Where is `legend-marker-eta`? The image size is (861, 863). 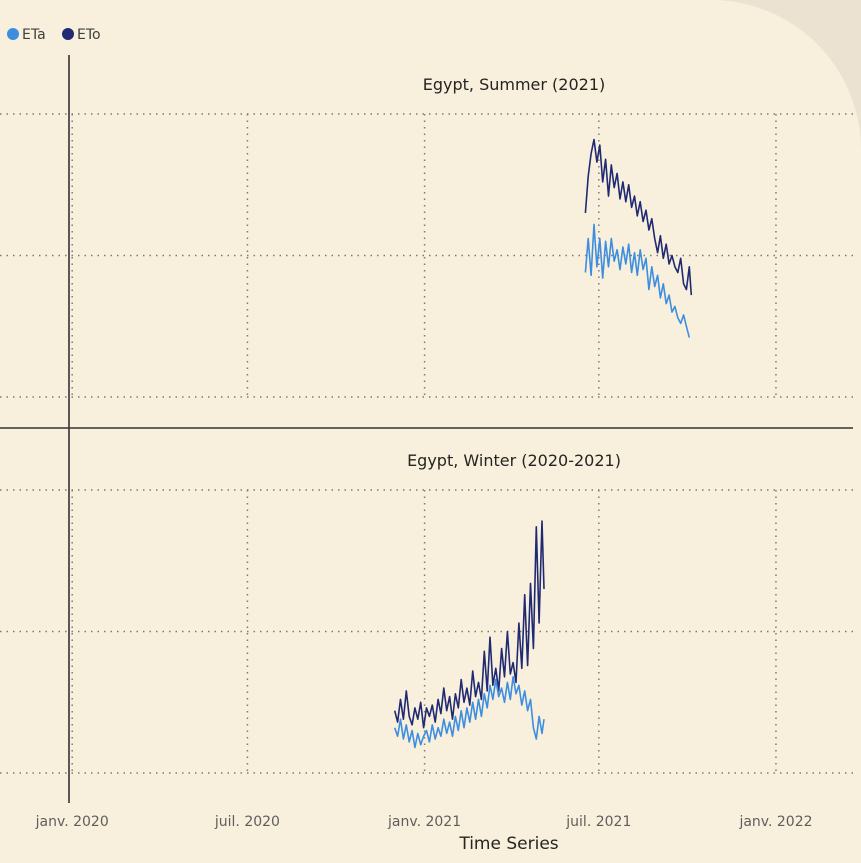 legend-marker-eta is located at coordinates (13, 34).